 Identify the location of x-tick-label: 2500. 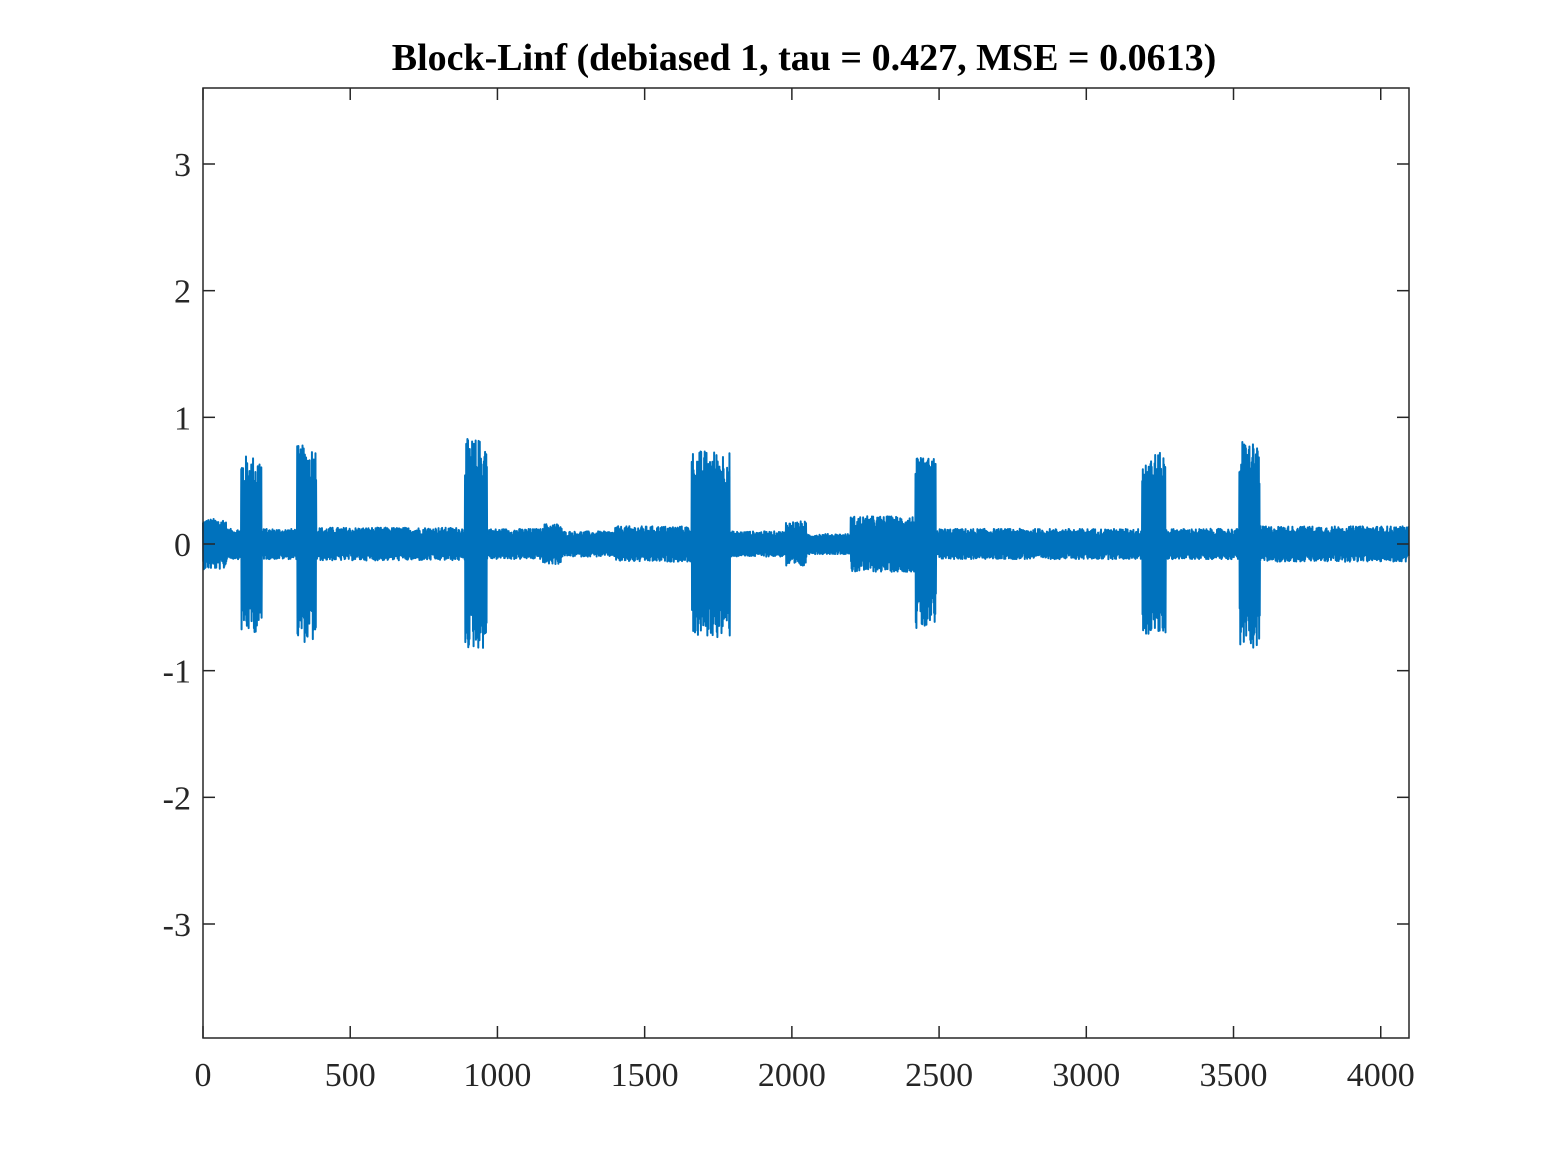
(939, 1075).